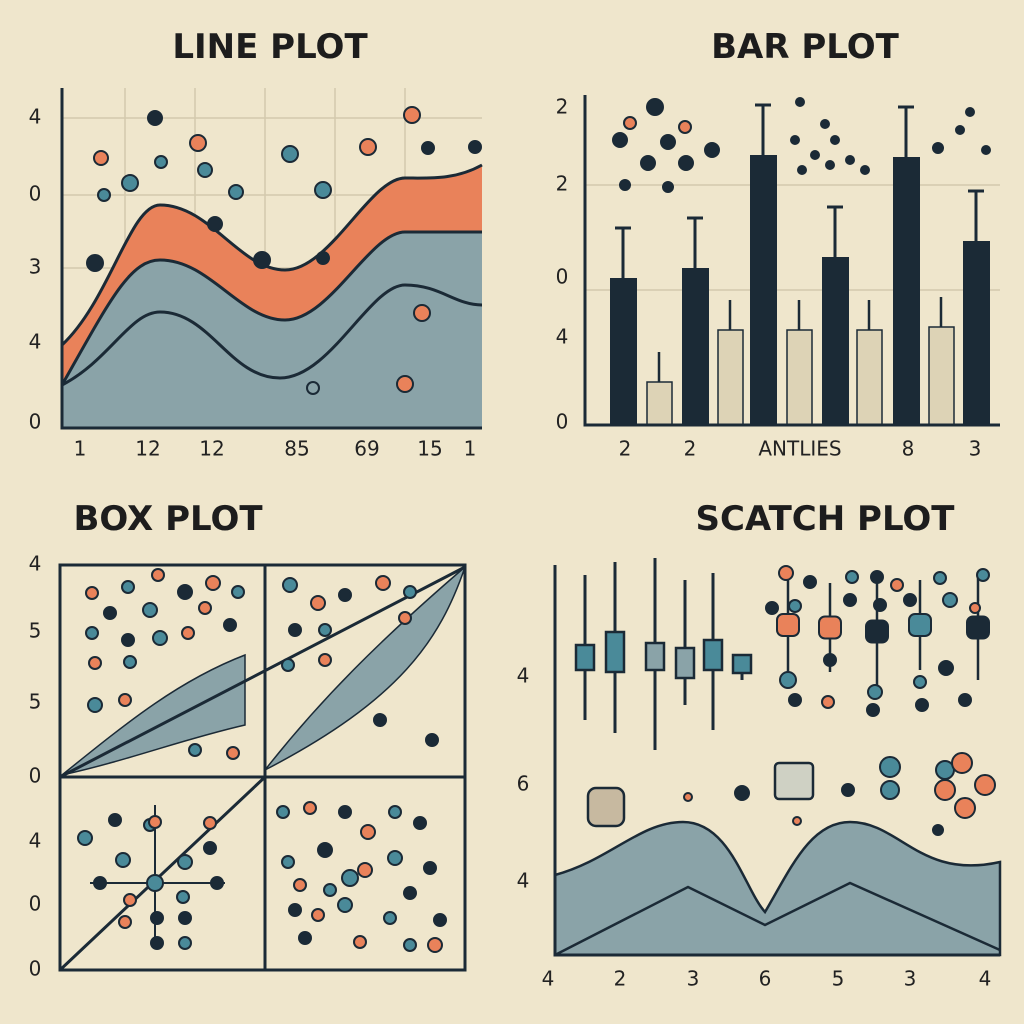 This screenshot has height=1024, width=1024. Describe the element at coordinates (80, 449) in the screenshot. I see `x-label: 1` at that location.